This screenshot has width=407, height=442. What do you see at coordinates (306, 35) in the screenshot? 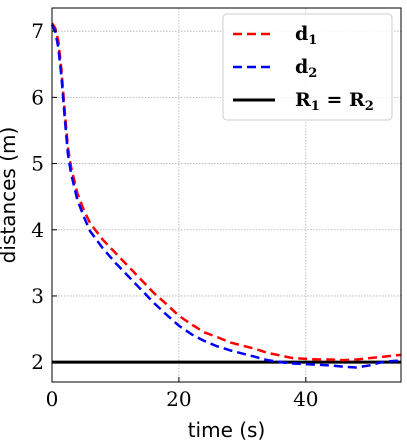
I see `legend-label-1: d1` at bounding box center [306, 35].